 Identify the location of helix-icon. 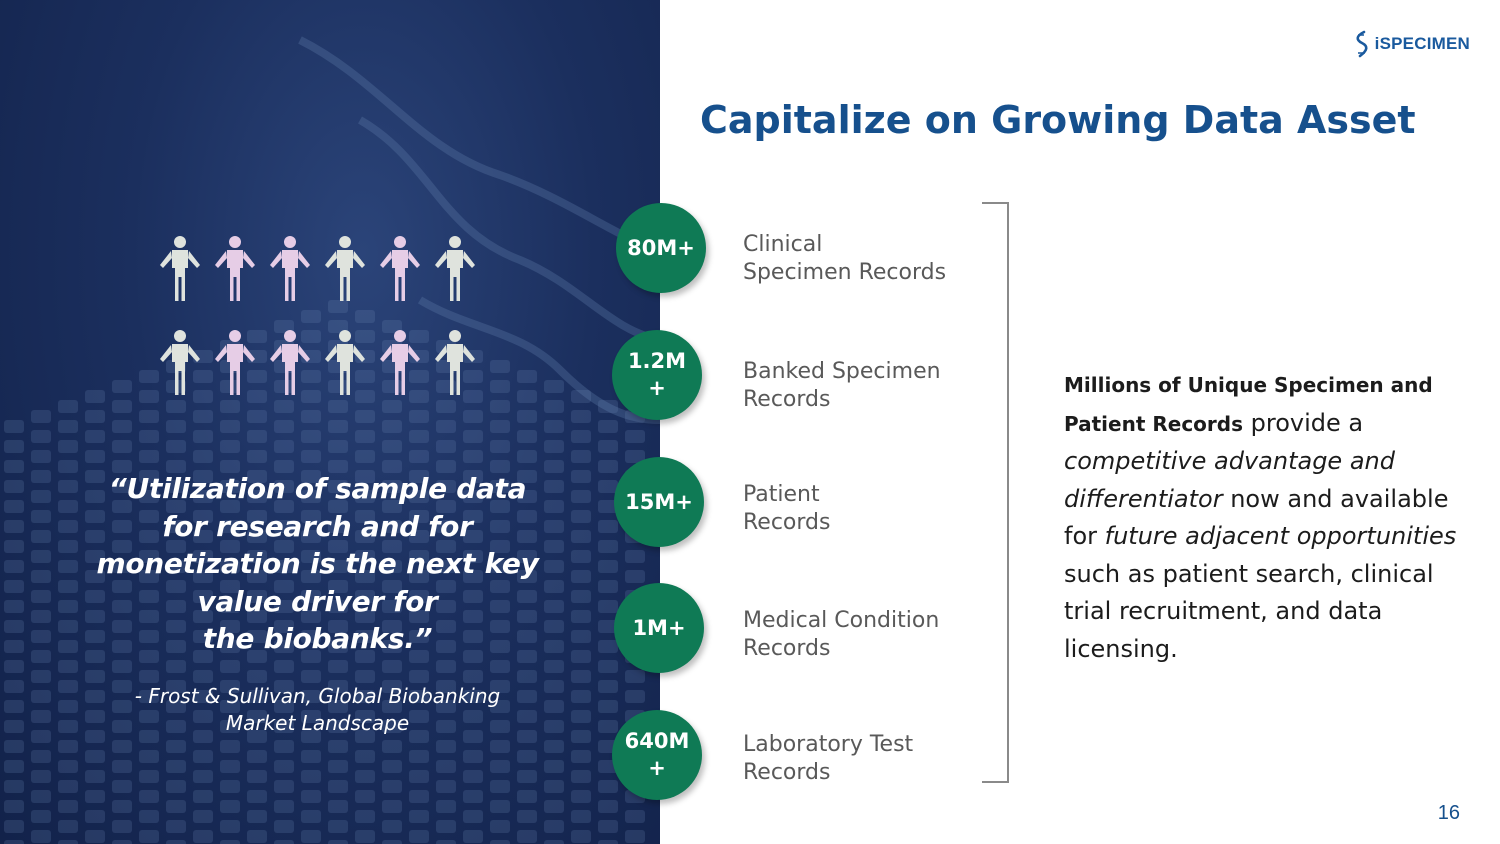
(1362, 44).